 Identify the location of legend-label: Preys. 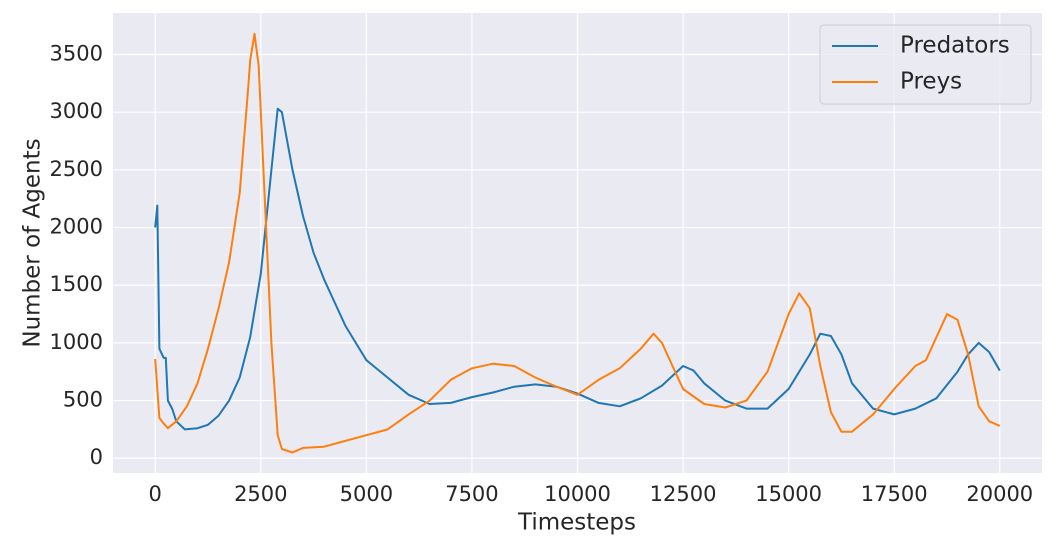
(931, 82).